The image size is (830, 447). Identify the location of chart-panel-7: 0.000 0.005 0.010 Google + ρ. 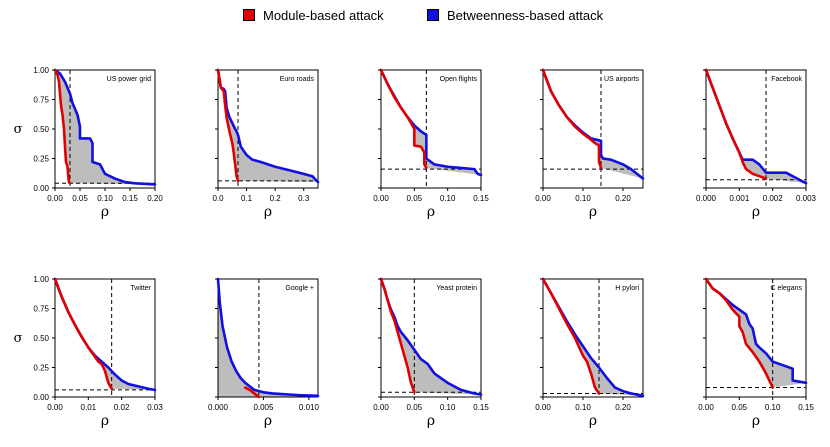
(264, 353).